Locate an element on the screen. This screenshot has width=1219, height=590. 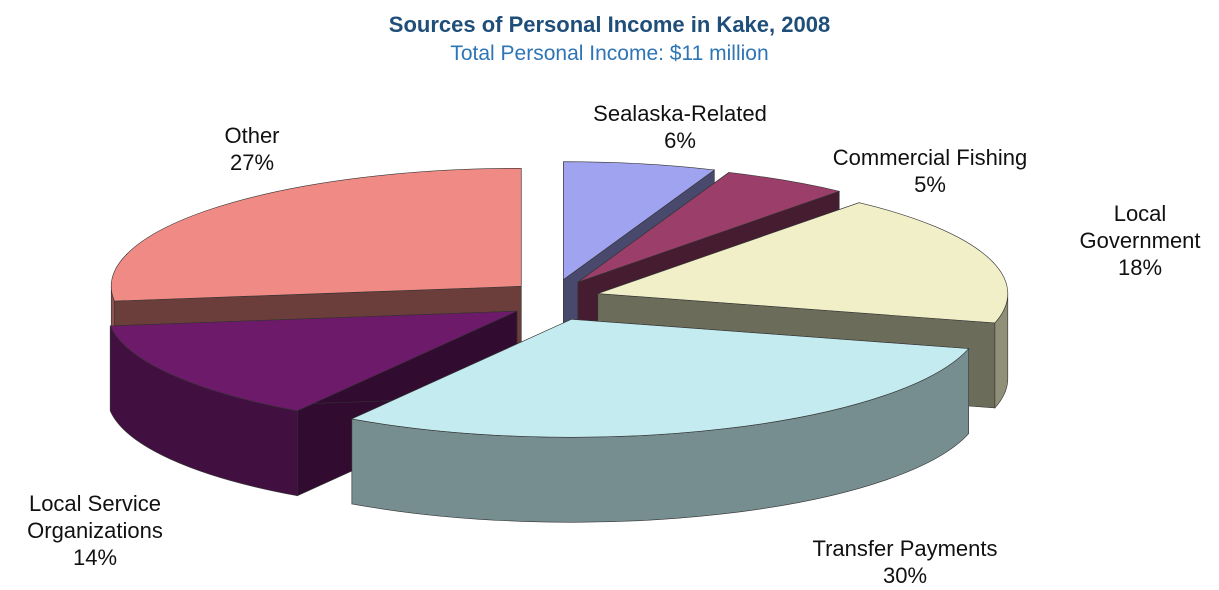
value-label: 18% is located at coordinates (1140, 267).